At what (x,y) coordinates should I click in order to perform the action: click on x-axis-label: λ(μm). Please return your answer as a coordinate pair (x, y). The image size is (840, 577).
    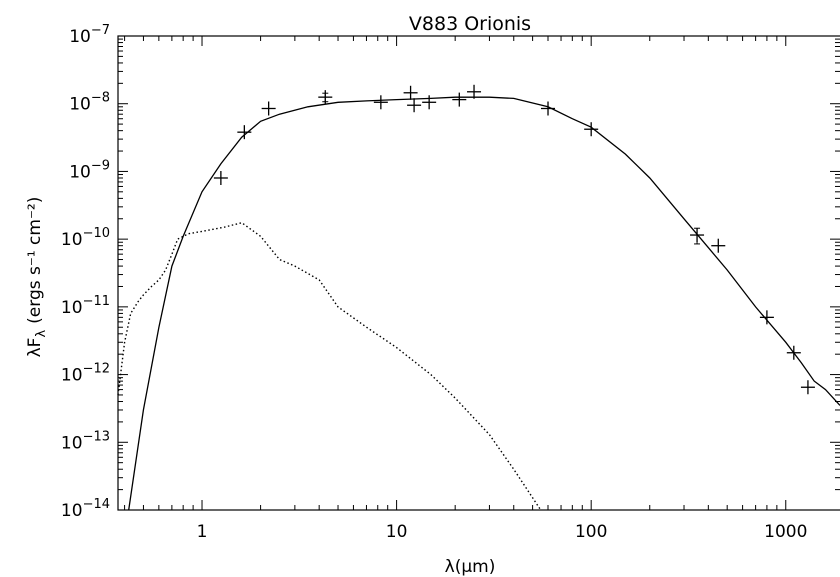
    Looking at the image, I should click on (470, 567).